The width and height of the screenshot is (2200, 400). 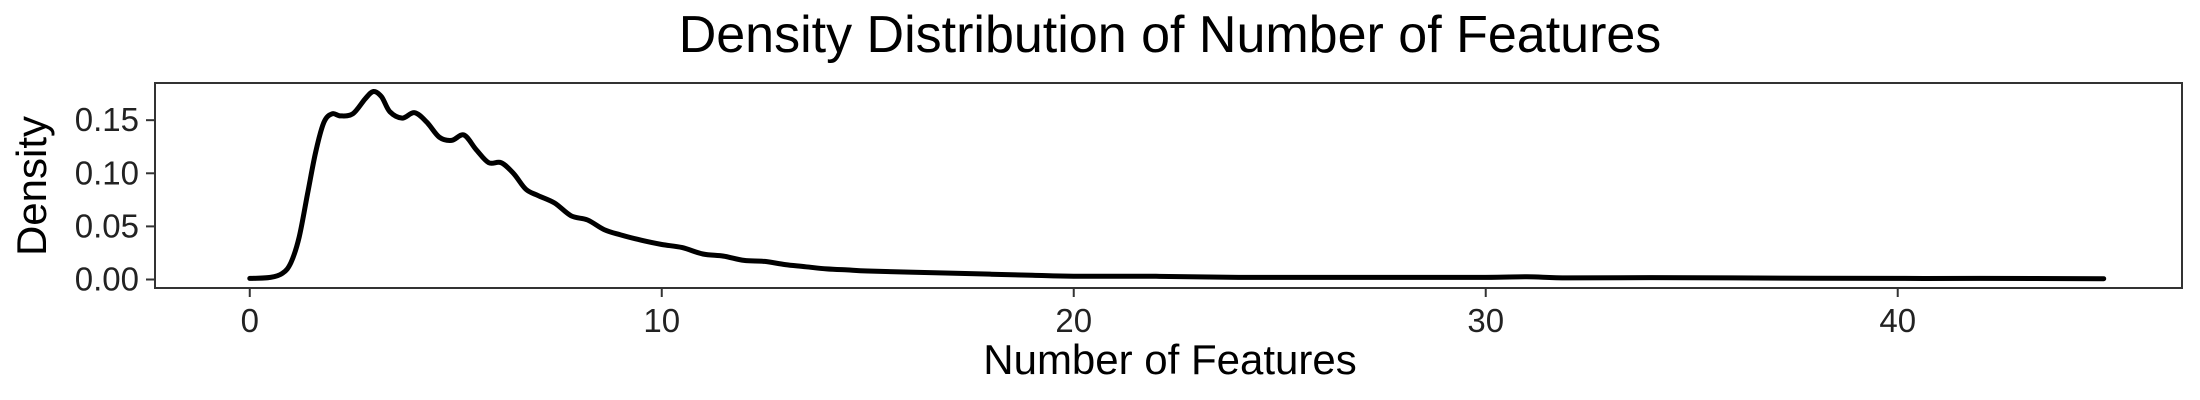 What do you see at coordinates (1073, 320) in the screenshot?
I see `x-tick-label: 20` at bounding box center [1073, 320].